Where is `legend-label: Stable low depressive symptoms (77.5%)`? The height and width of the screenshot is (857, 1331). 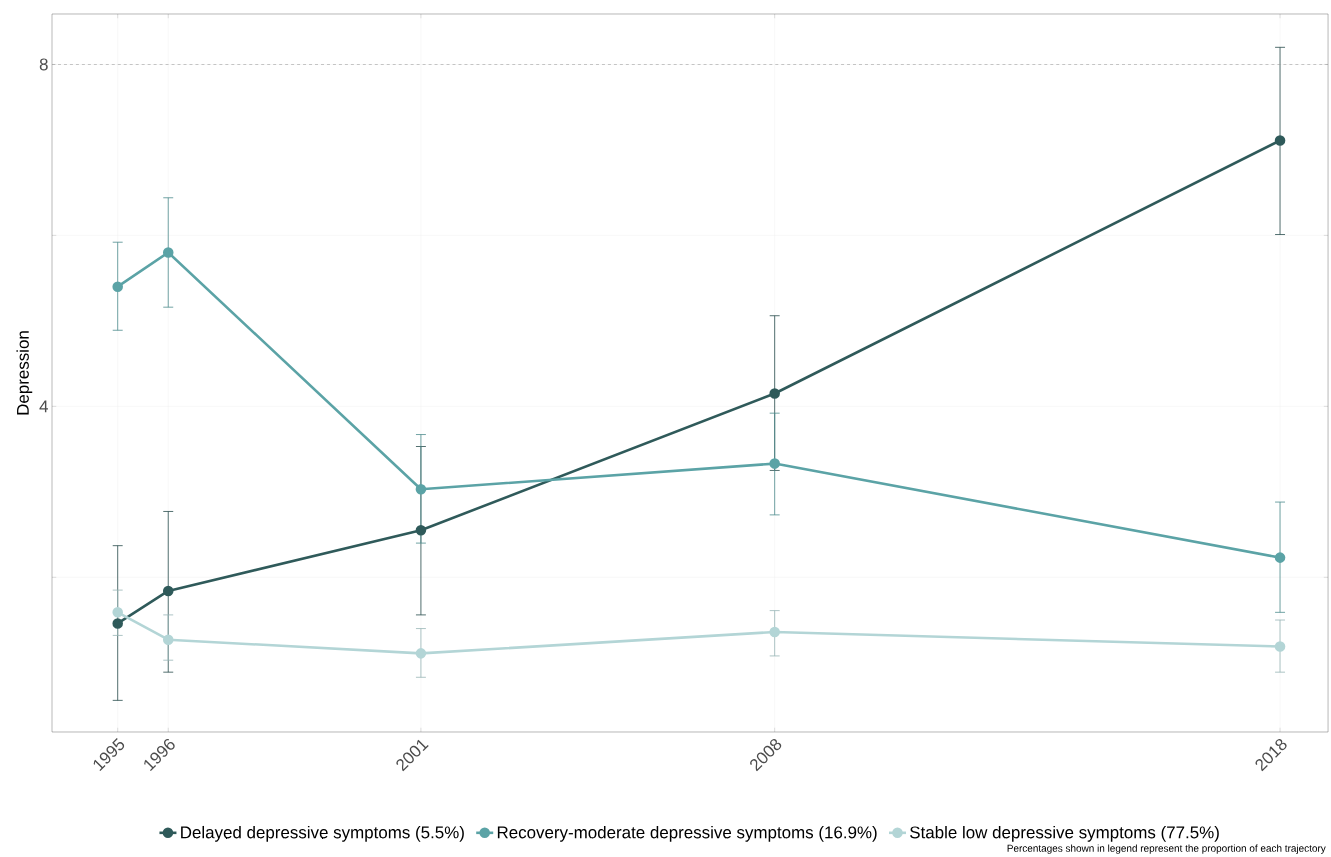 legend-label: Stable low depressive symptoms (77.5%) is located at coordinates (1064, 833).